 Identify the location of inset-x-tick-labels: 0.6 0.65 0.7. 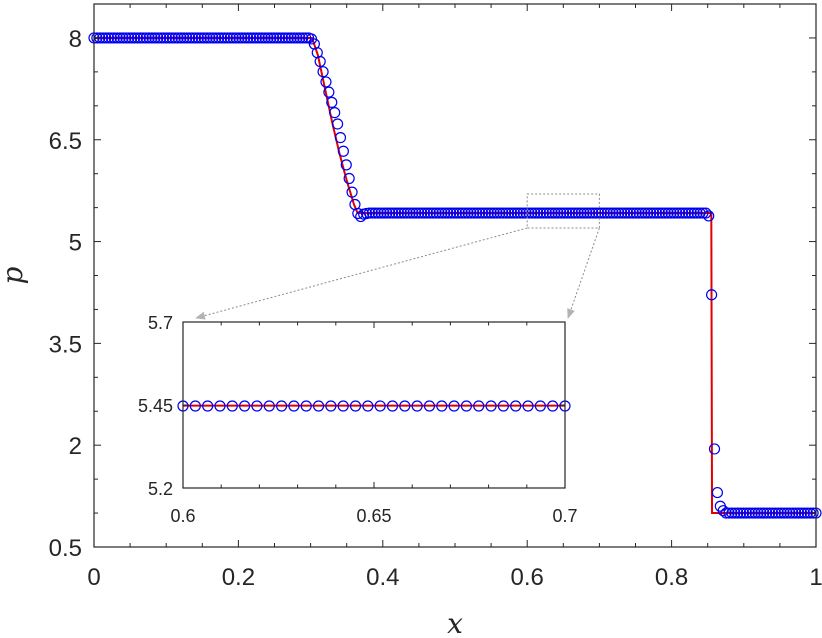
(373, 516).